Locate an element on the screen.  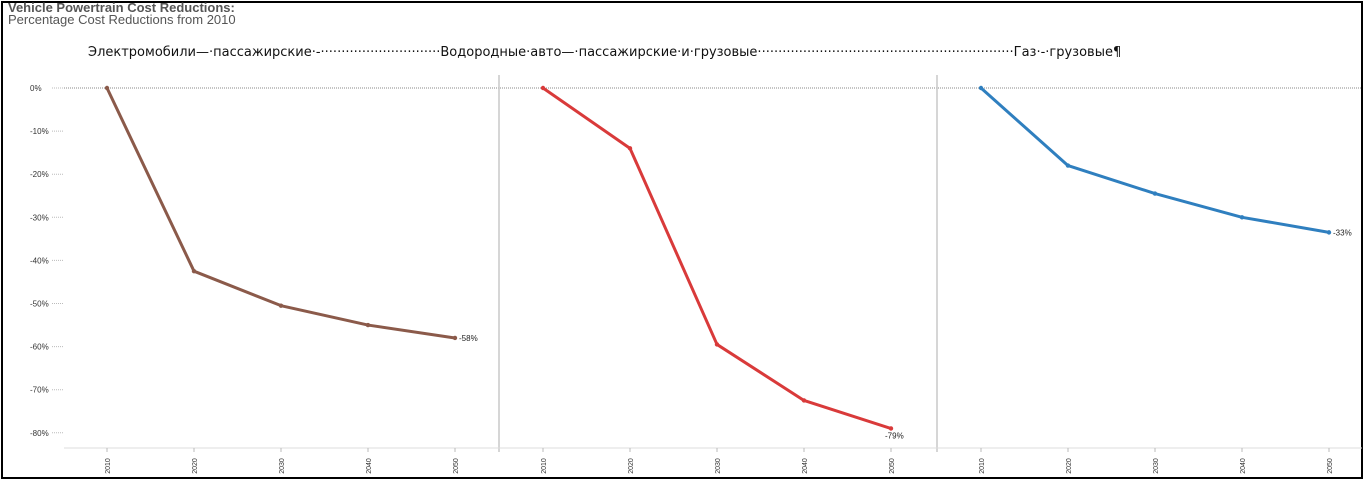
end-label-gas: -33% is located at coordinates (1342, 232).